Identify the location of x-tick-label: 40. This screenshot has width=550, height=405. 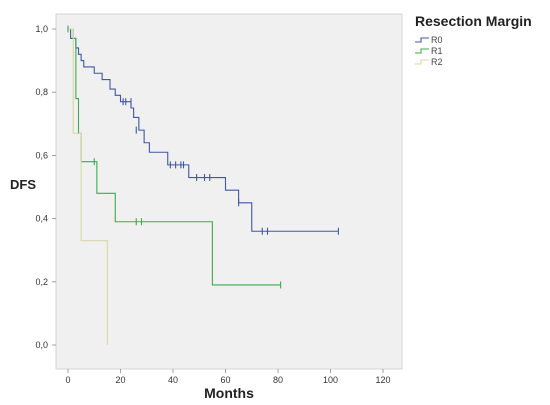
(173, 380).